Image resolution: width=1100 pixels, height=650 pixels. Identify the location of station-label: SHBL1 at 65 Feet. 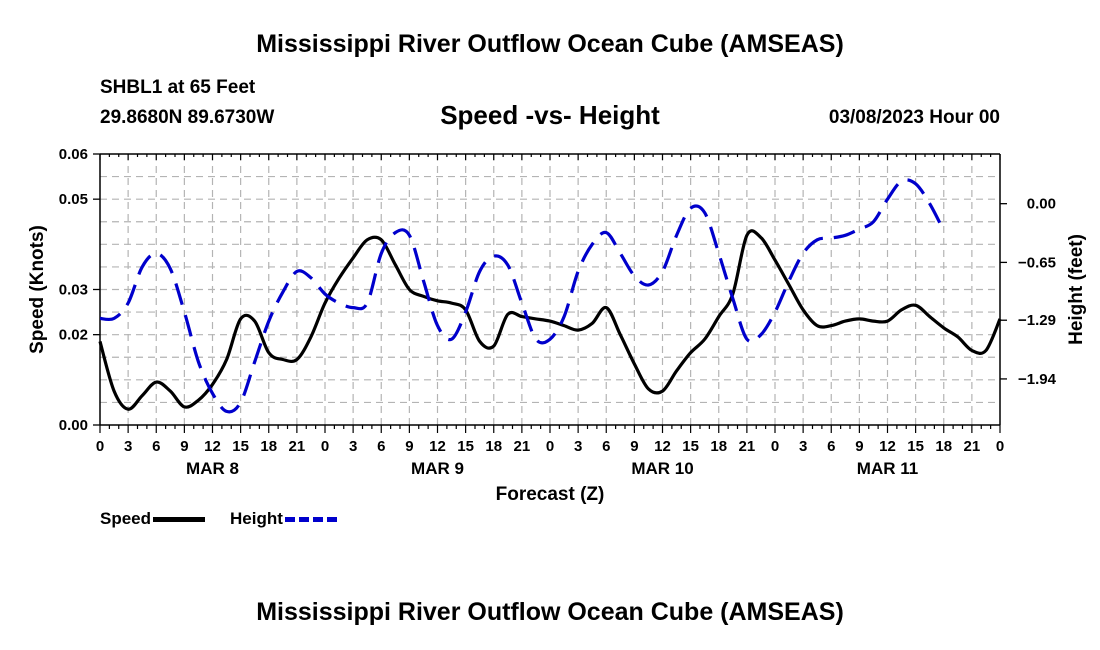
(178, 87).